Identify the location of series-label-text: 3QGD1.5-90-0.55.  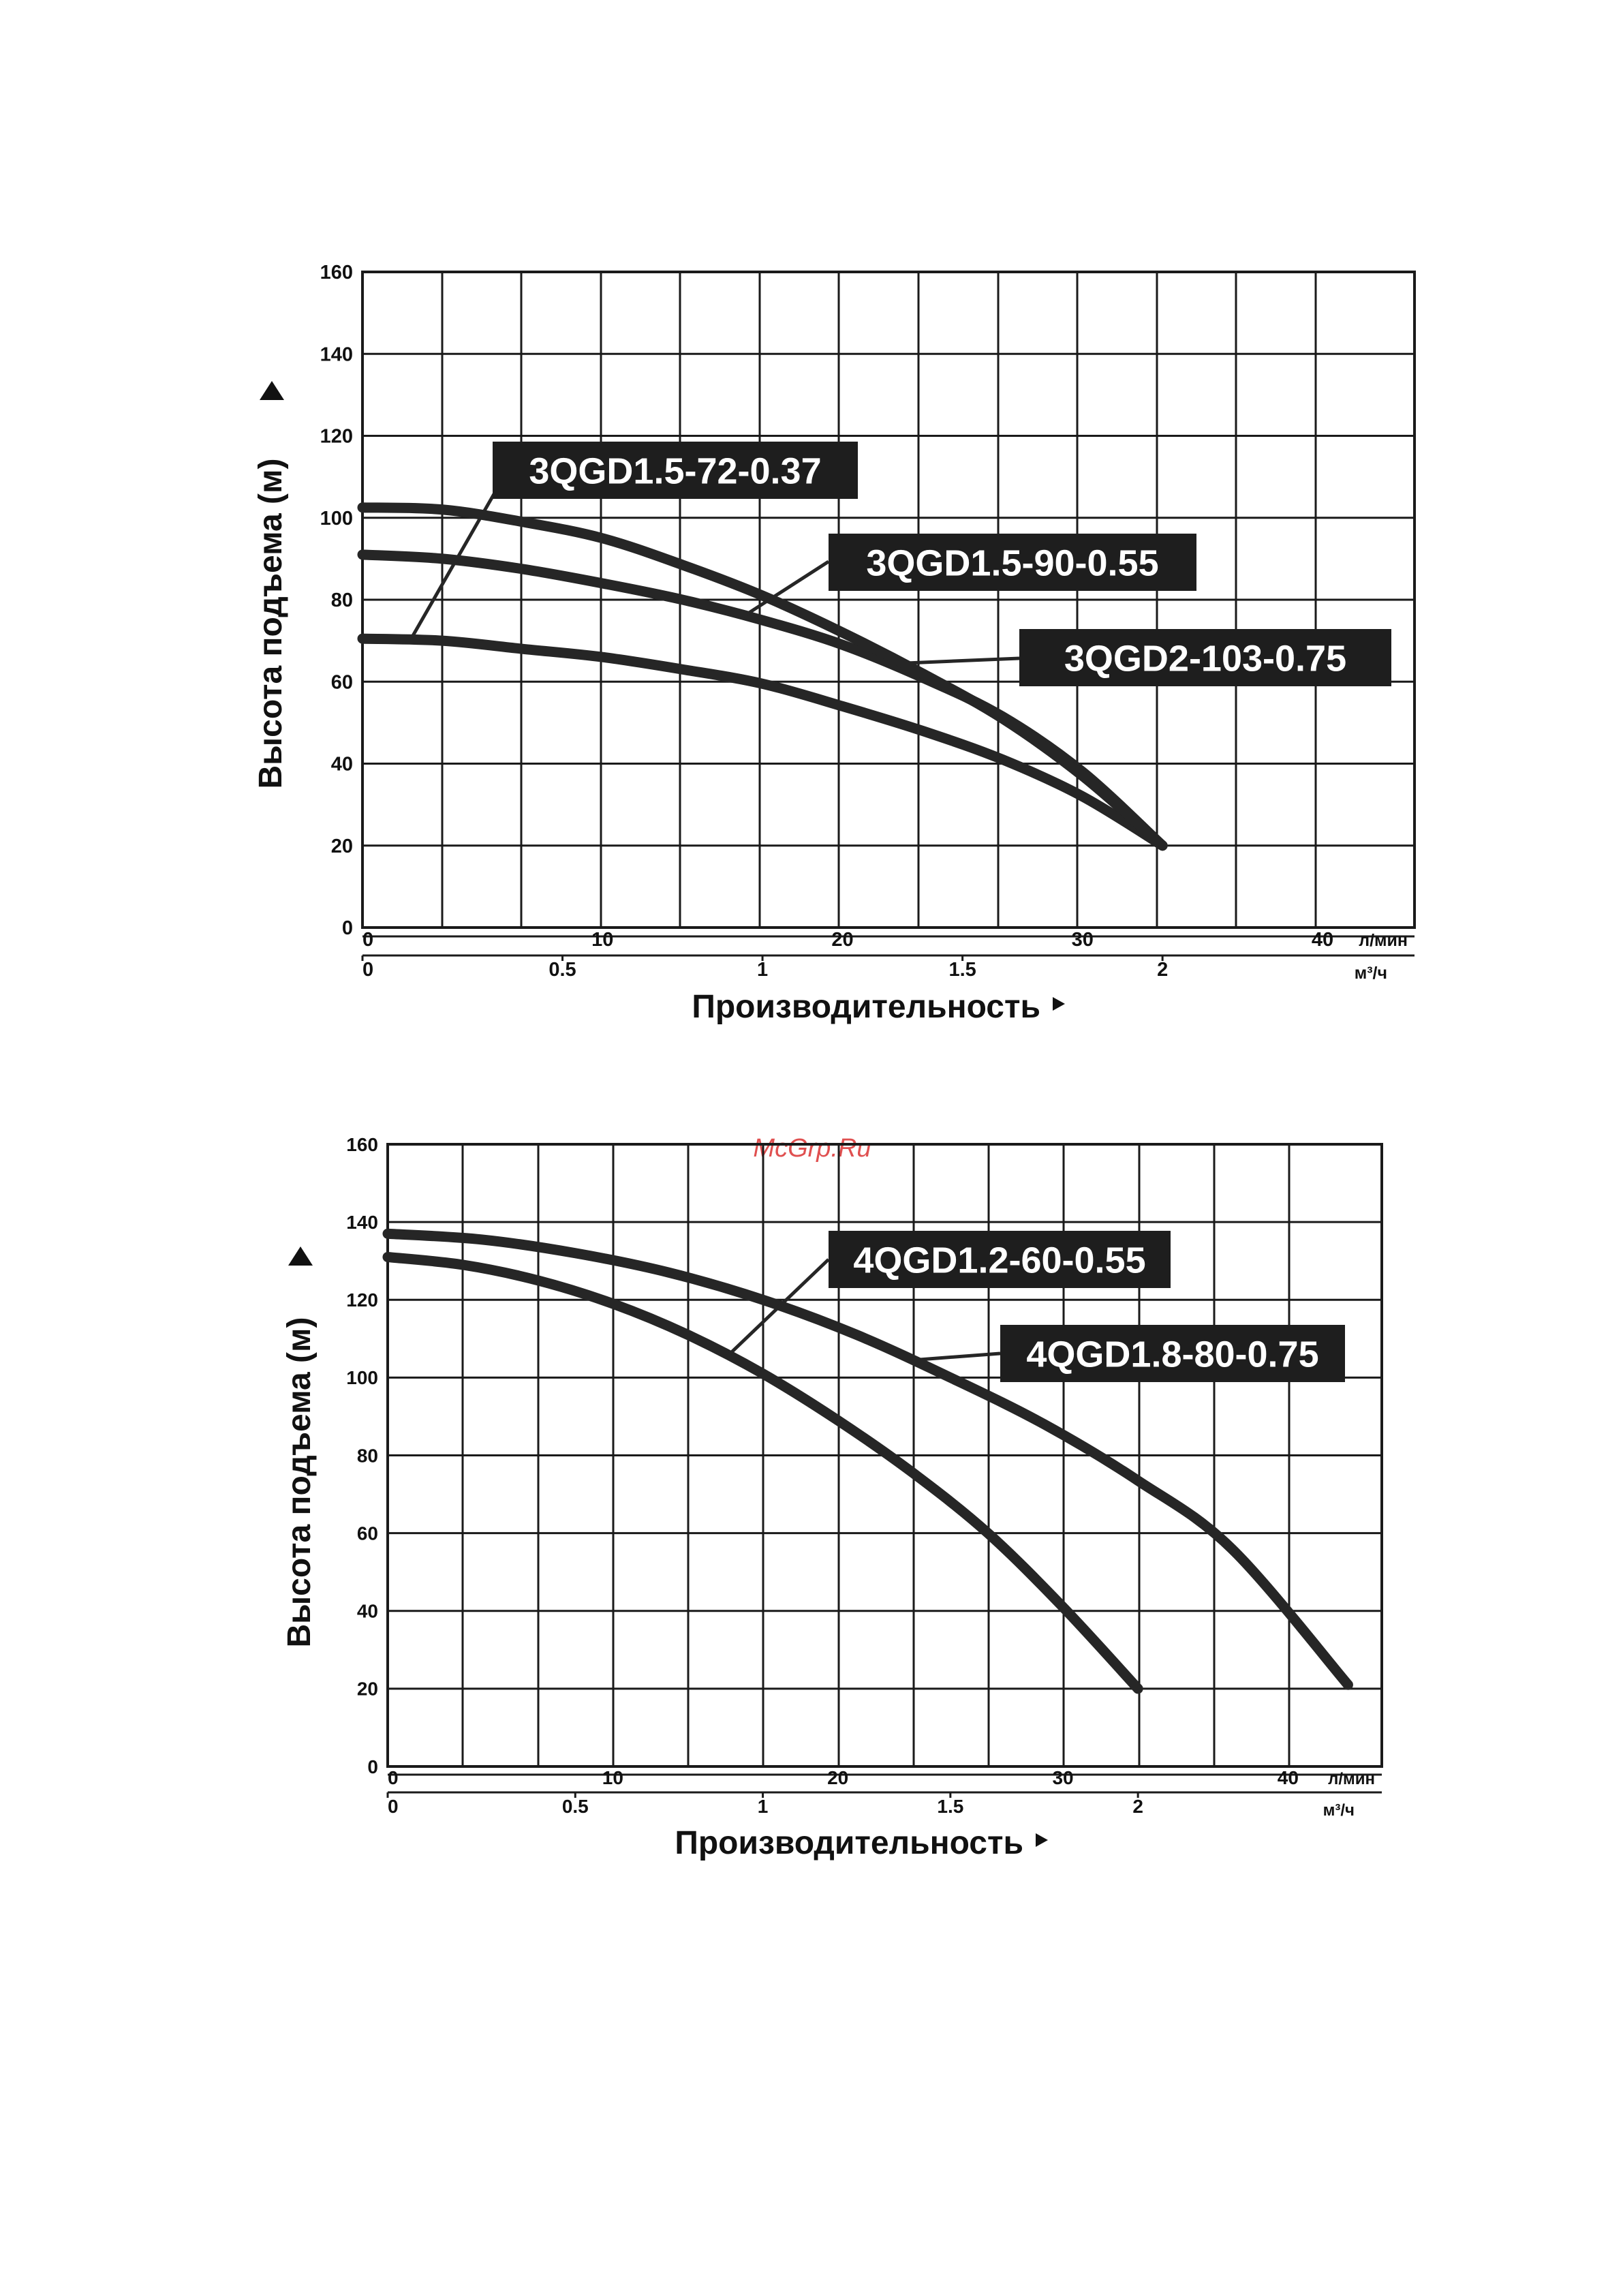
(1012, 562).